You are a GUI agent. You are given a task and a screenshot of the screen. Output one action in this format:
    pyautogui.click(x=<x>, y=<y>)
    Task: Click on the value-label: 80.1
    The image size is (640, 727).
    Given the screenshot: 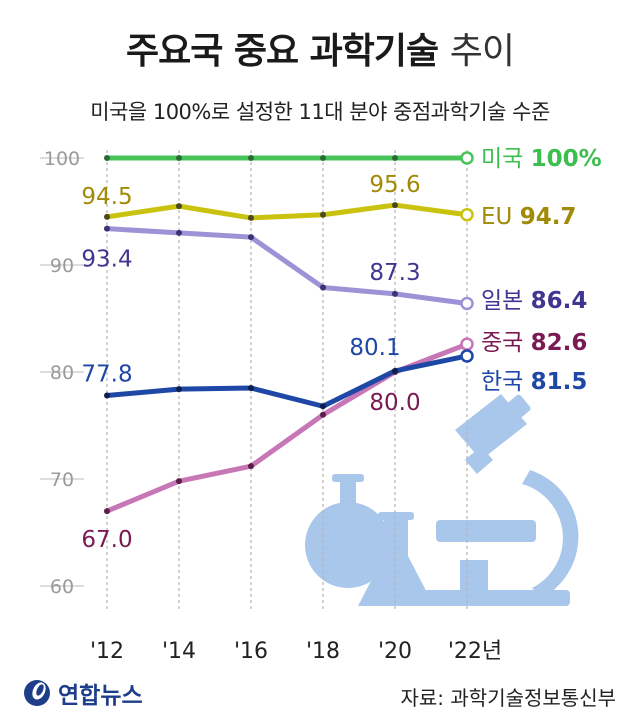 What is the action you would take?
    pyautogui.click(x=374, y=348)
    